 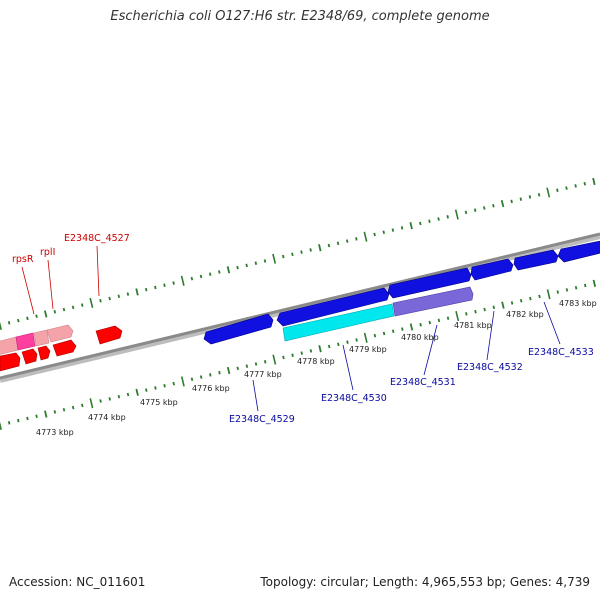 I want to click on label-E2348C_4531: E2348C_4531, so click(x=423, y=382).